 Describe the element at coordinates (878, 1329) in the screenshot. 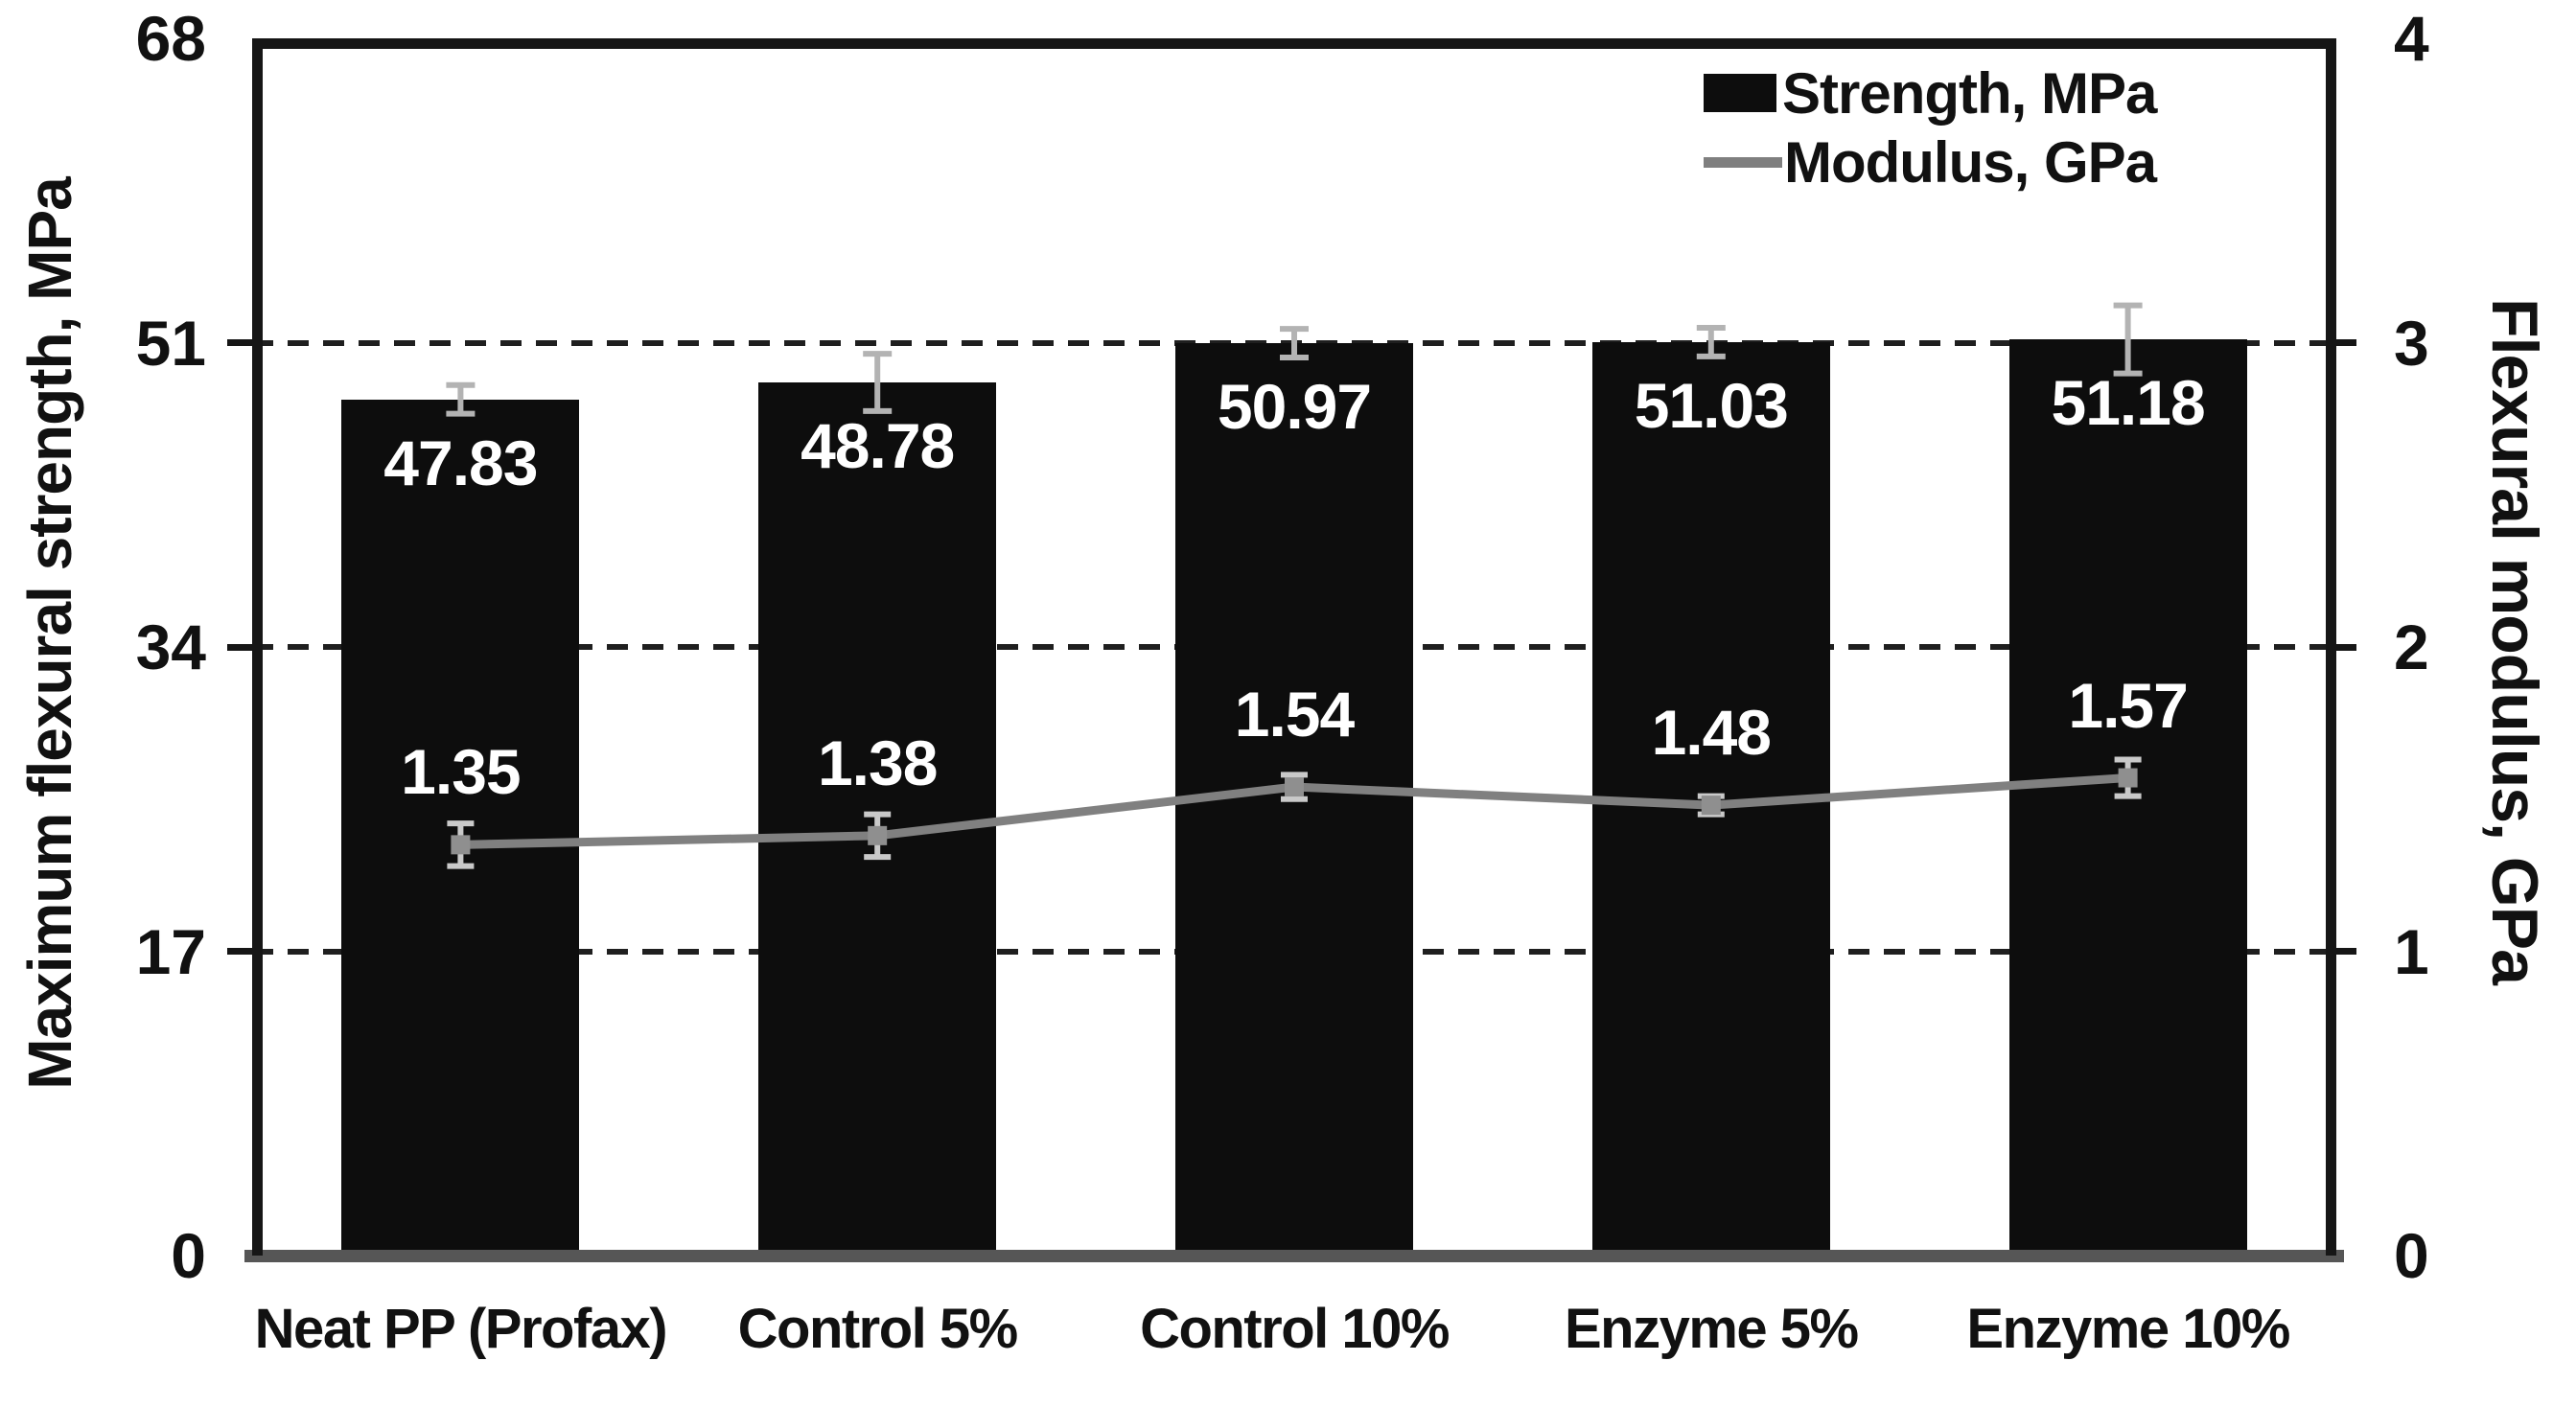

I see `category-label: Control 5%` at that location.